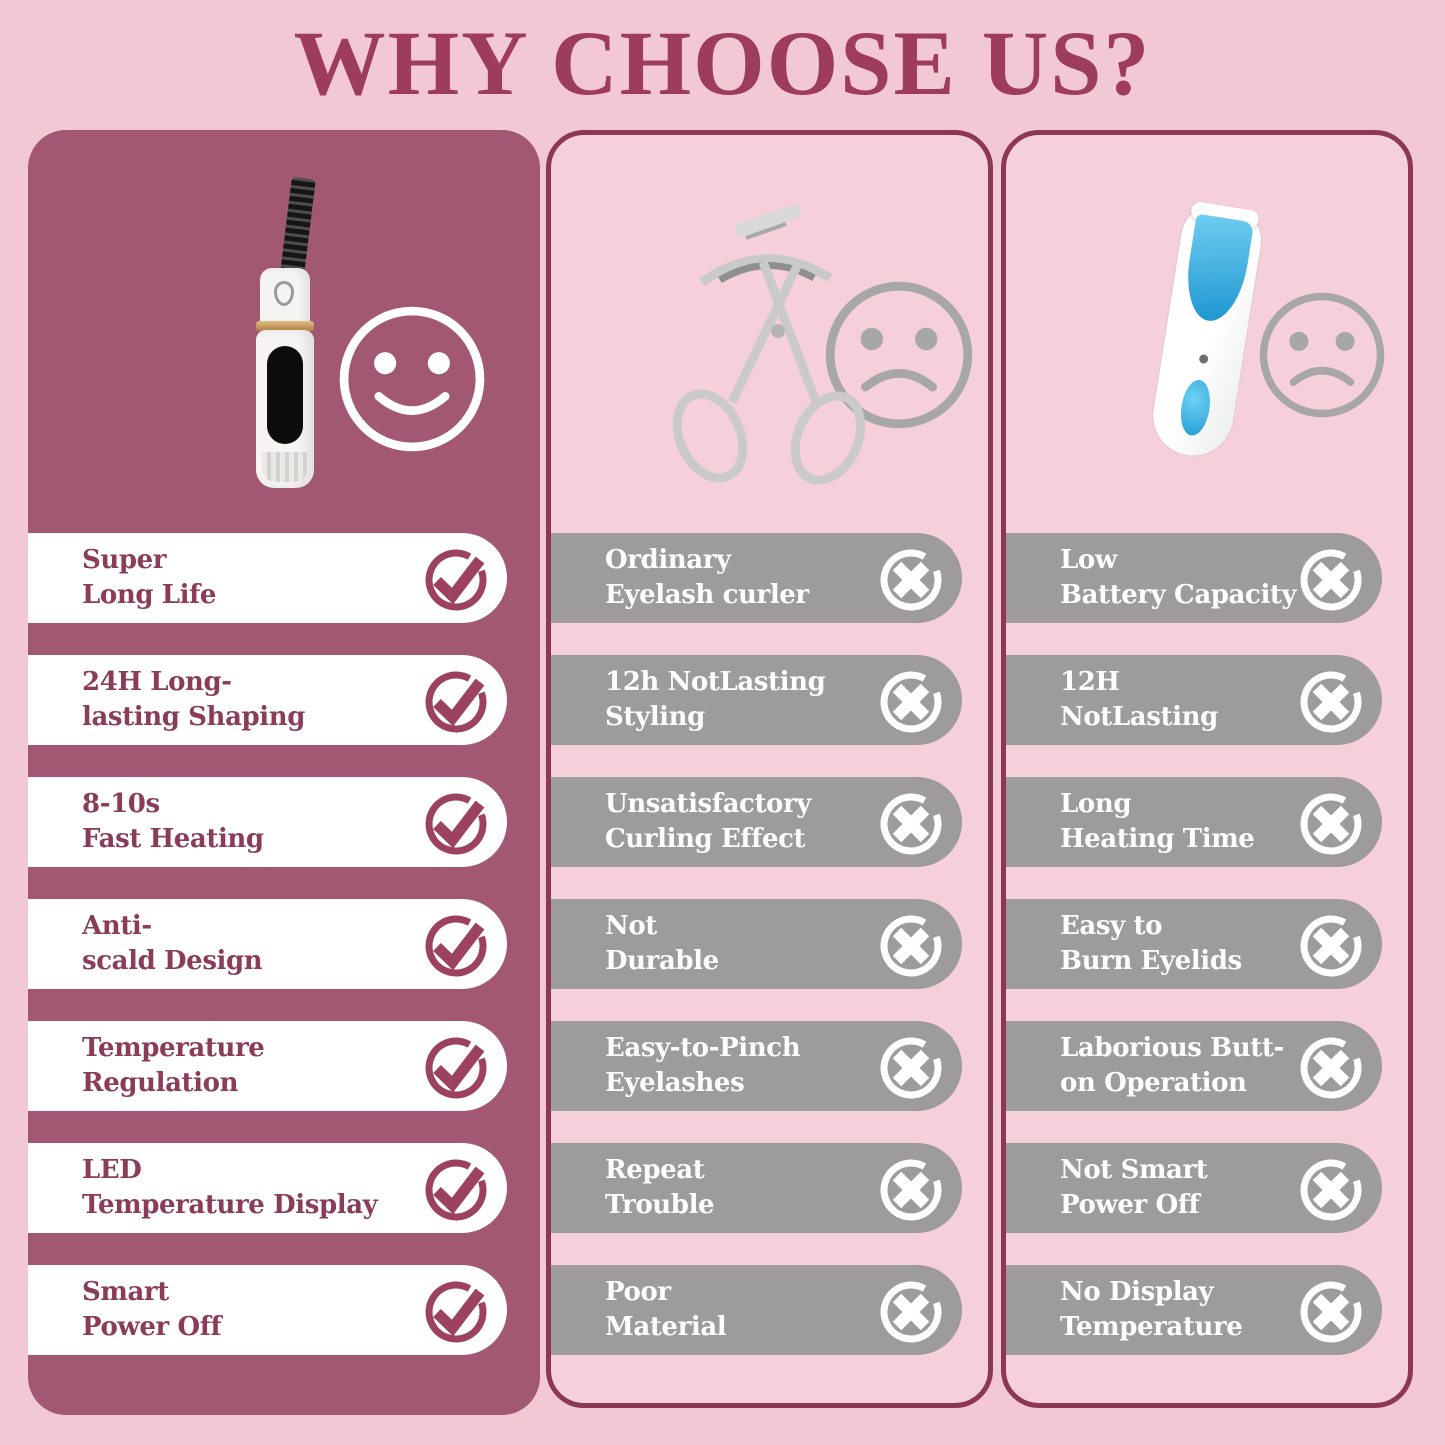 The width and height of the screenshot is (1445, 1445). I want to click on gold-band, so click(285, 326).